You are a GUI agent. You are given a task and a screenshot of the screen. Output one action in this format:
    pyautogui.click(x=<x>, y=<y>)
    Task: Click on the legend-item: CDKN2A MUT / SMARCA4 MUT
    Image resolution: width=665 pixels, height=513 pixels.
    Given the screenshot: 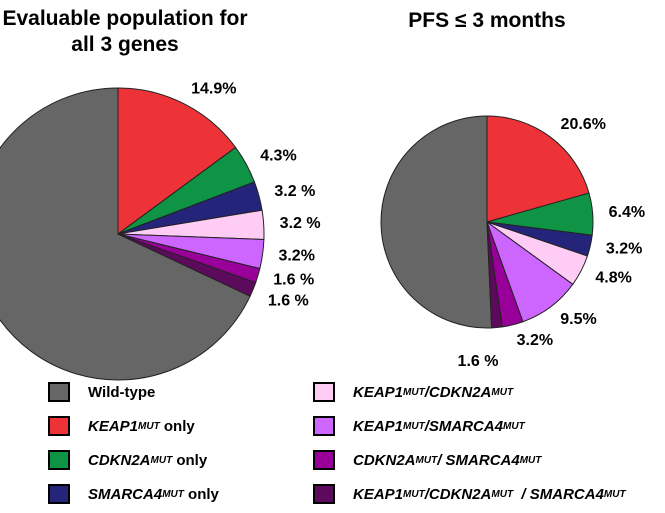 What is the action you would take?
    pyautogui.click(x=427, y=460)
    